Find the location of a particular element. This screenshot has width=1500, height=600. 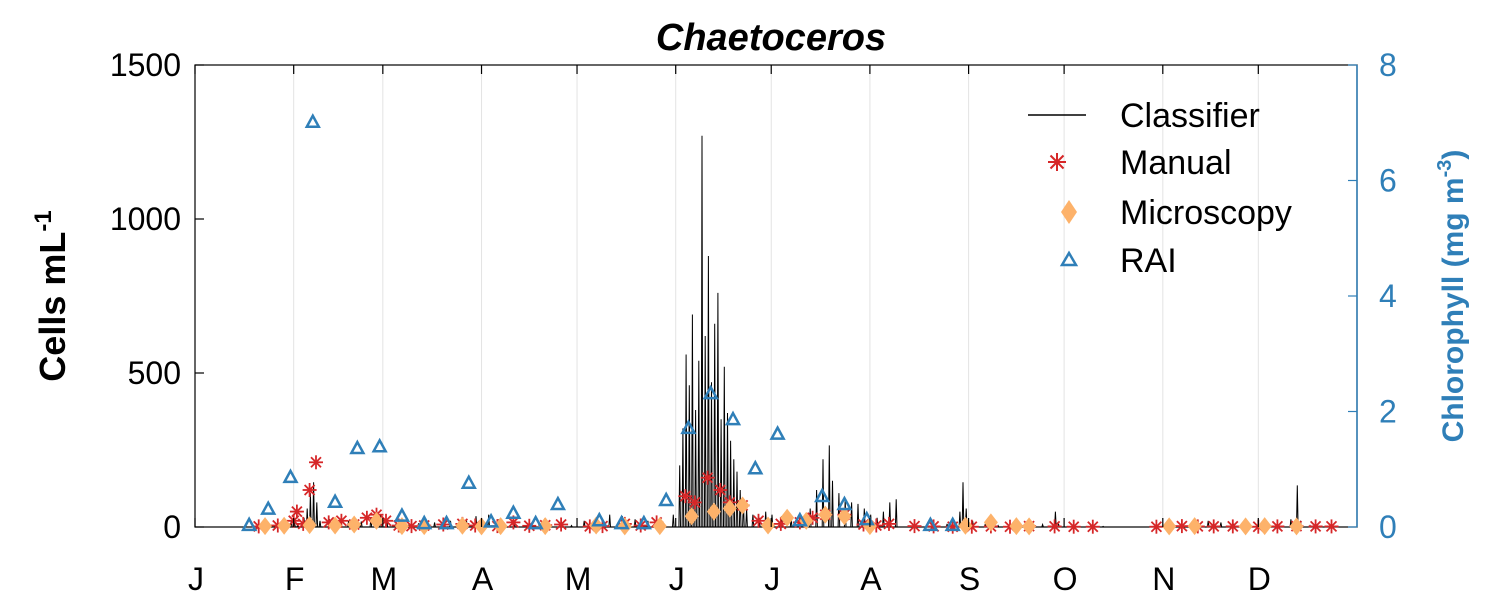

x-tick-label: N is located at coordinates (1163, 579).